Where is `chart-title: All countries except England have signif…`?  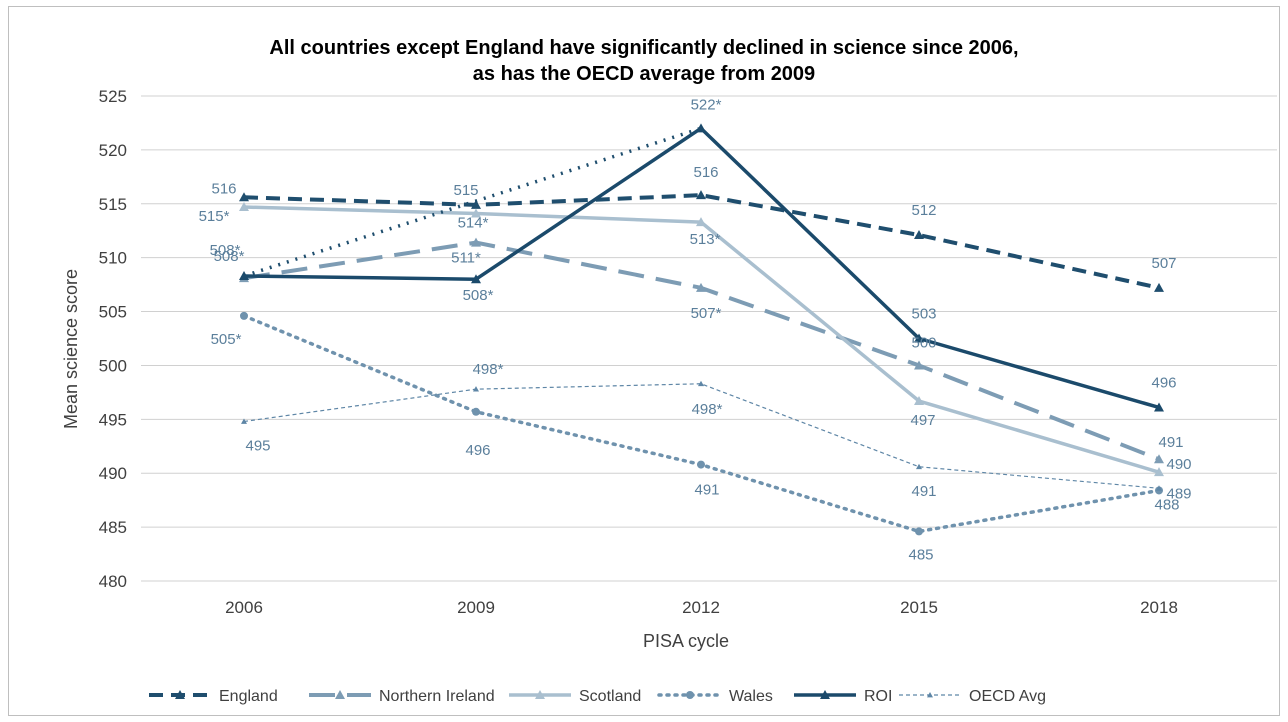
chart-title: All countries except England have signif… is located at coordinates (643, 48).